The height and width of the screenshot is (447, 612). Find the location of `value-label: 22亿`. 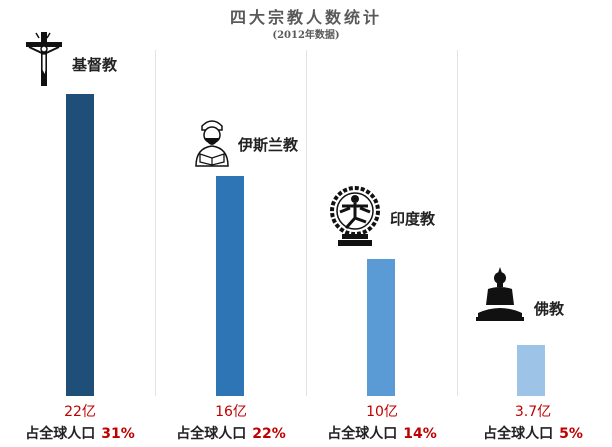

value-label: 22亿 is located at coordinates (80, 412).